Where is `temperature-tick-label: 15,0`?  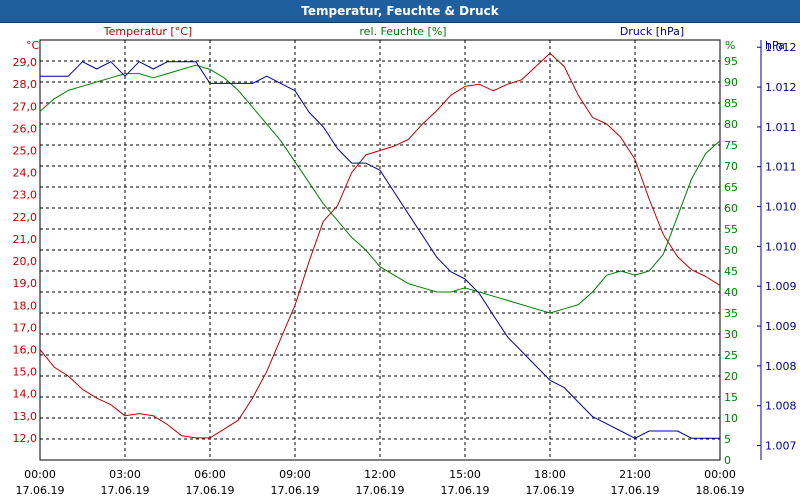
temperature-tick-label: 15,0 is located at coordinates (25, 372).